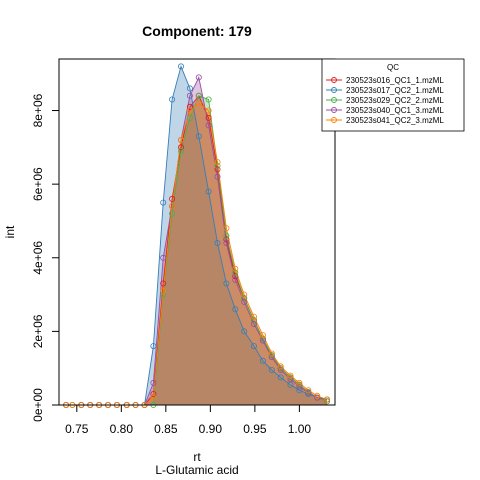  I want to click on x-tick-label-3: 0.85, so click(166, 429).